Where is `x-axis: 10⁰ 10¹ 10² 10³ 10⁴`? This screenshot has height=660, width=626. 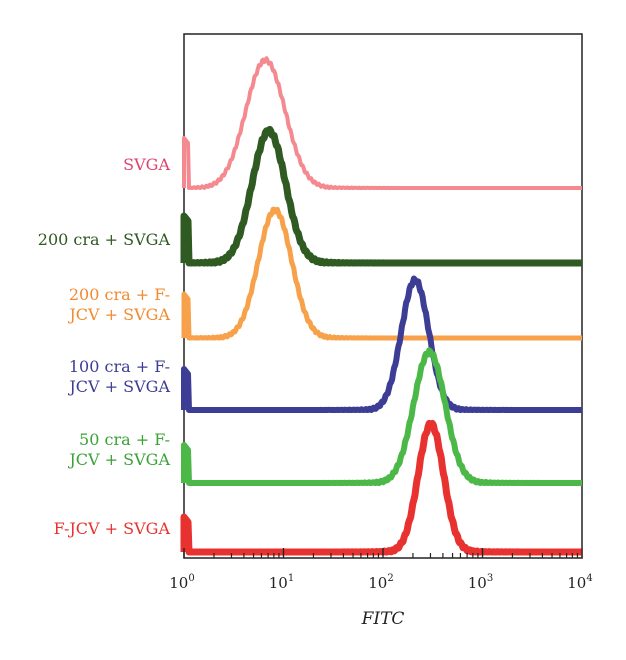
x-axis: 10⁰ 10¹ 10² 10³ 10⁴ is located at coordinates (381, 570).